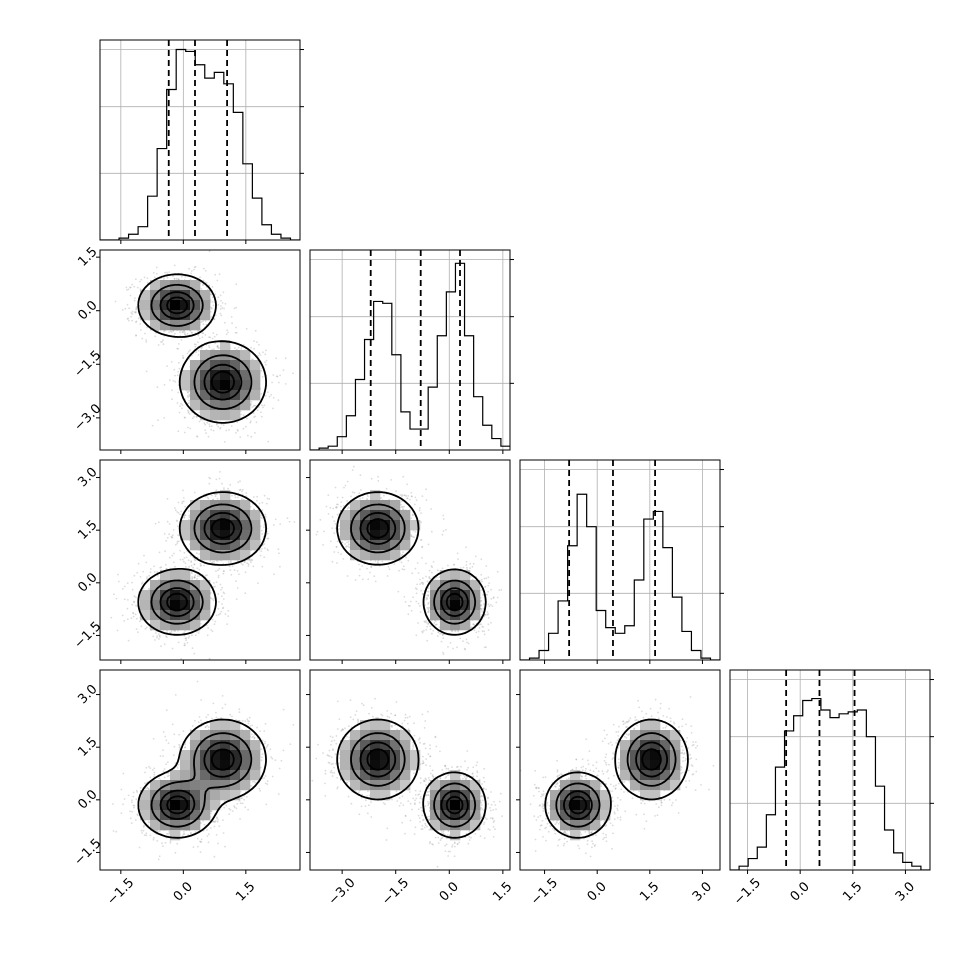  Describe the element at coordinates (410, 350) in the screenshot. I see `panel-content` at that location.